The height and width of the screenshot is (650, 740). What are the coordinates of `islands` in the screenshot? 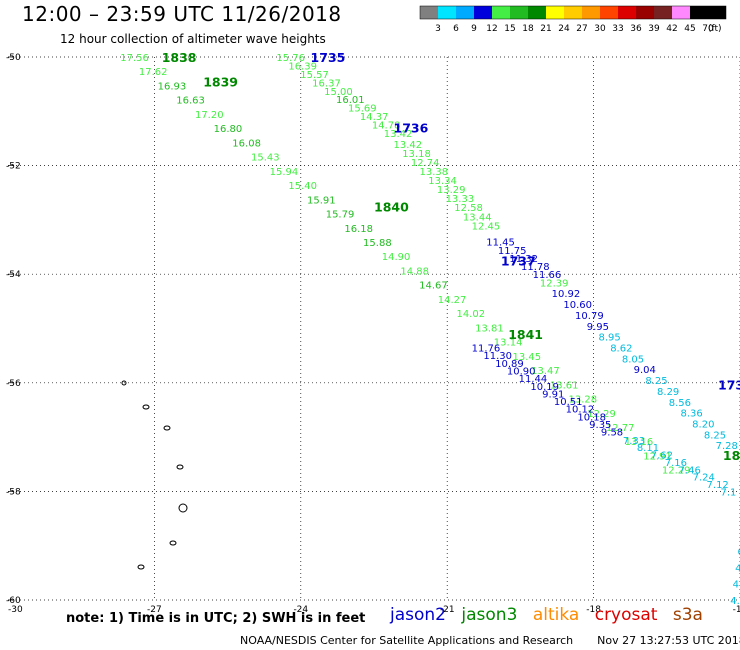 It's located at (154, 475).